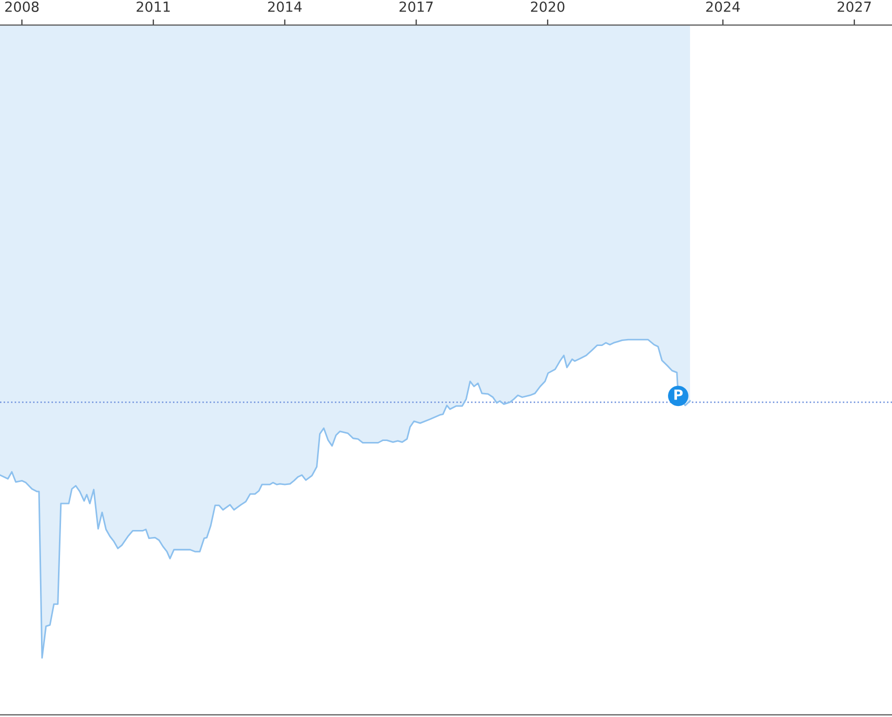 The height and width of the screenshot is (717, 892). Describe the element at coordinates (416, 6) in the screenshot. I see `x-tick-label: 2017` at that location.